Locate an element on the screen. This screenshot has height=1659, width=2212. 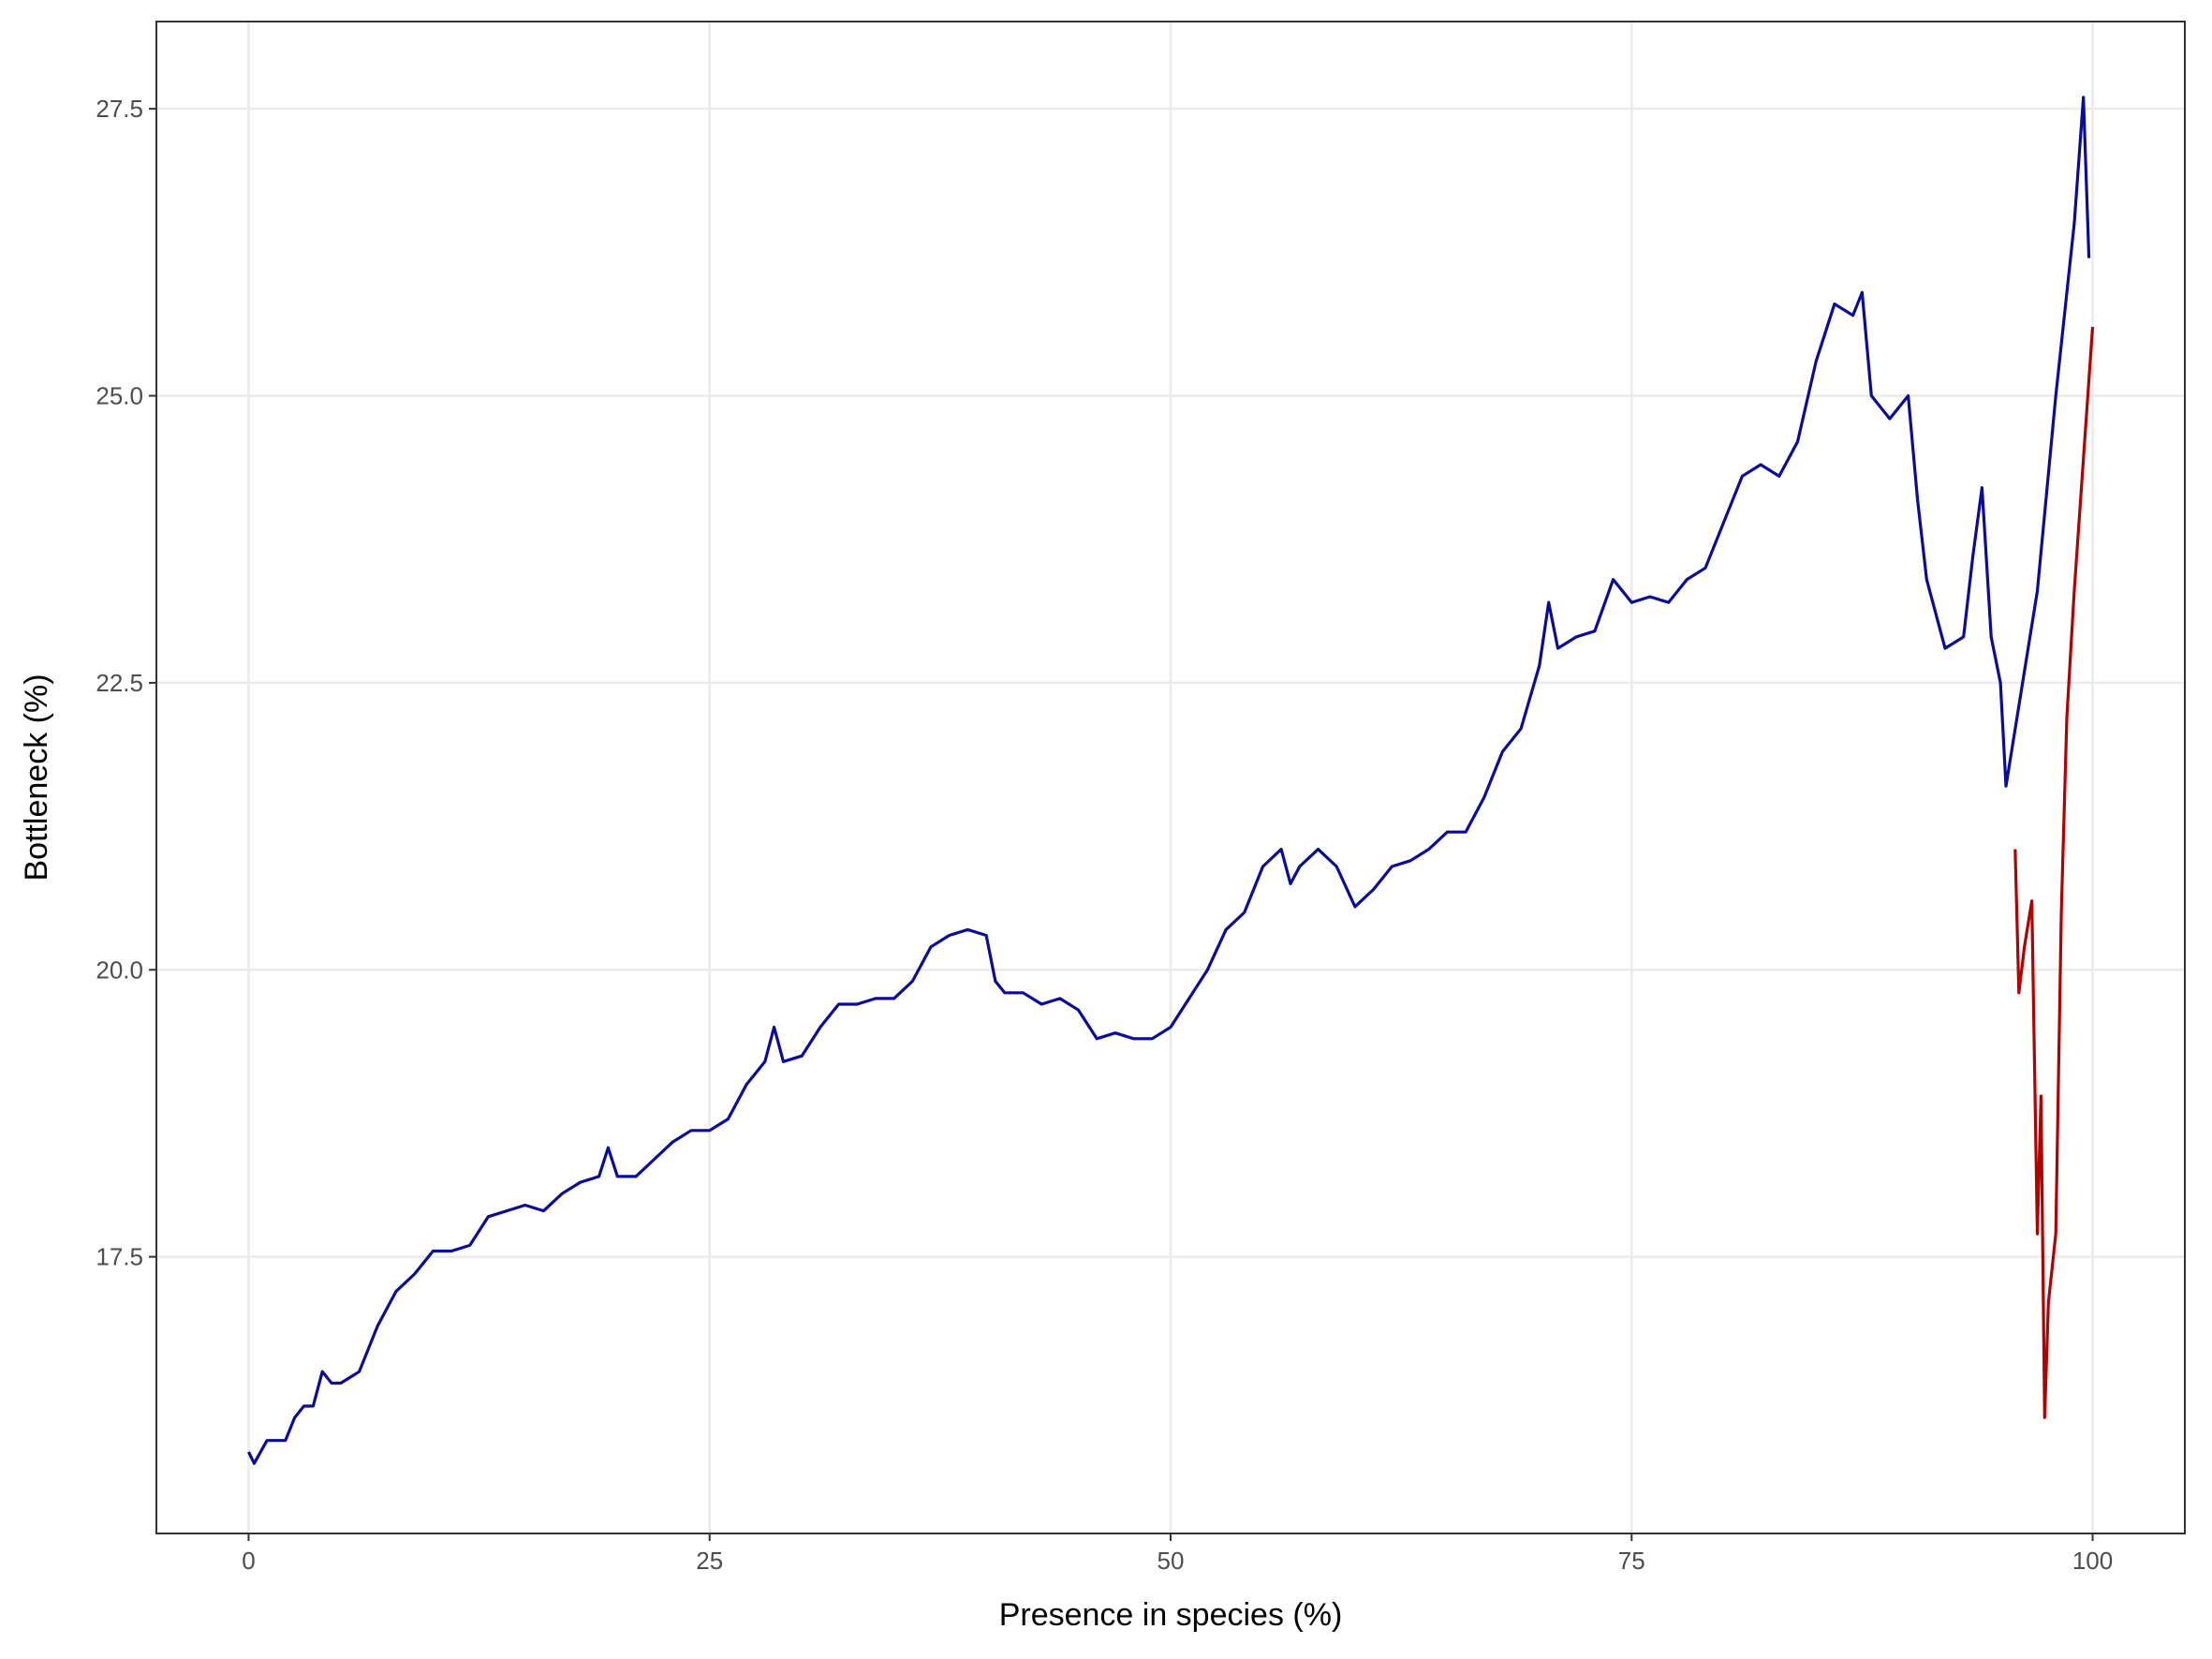
y-tick-label: 25.0 is located at coordinates (119, 396).